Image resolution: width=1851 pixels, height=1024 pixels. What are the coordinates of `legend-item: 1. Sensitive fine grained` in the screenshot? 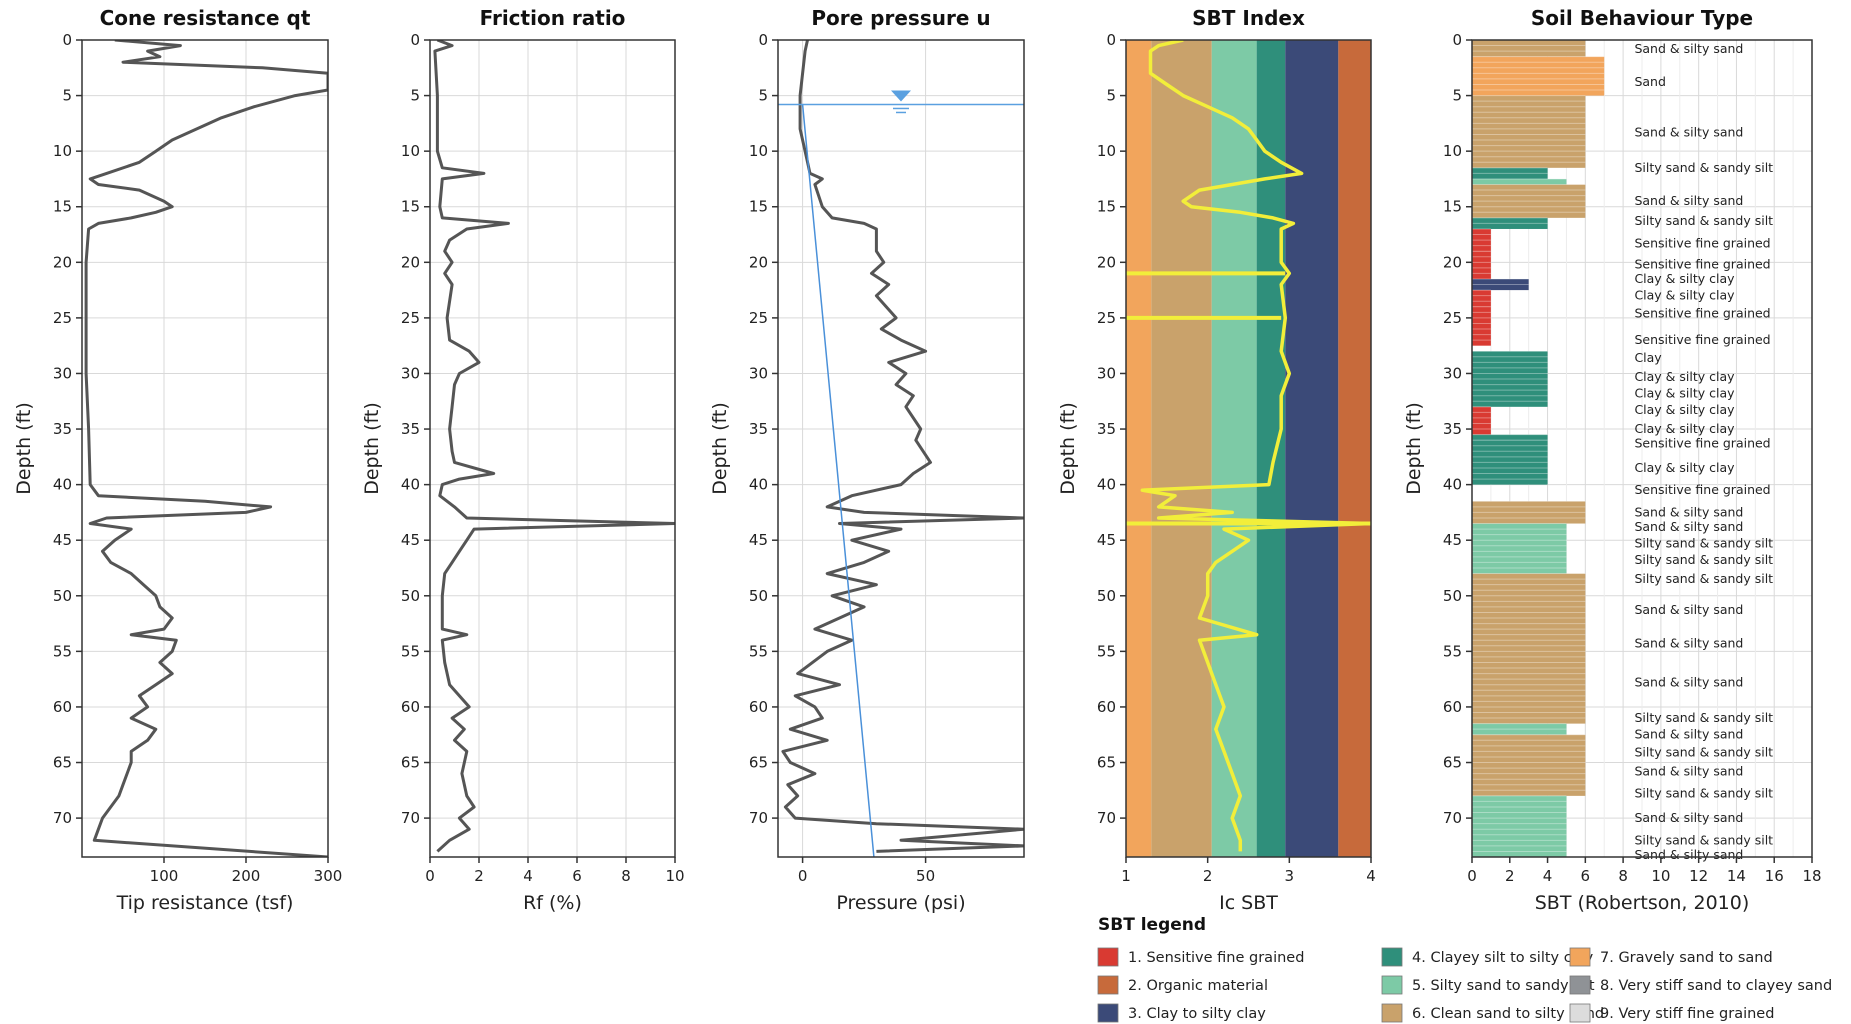 It's located at (1200, 957).